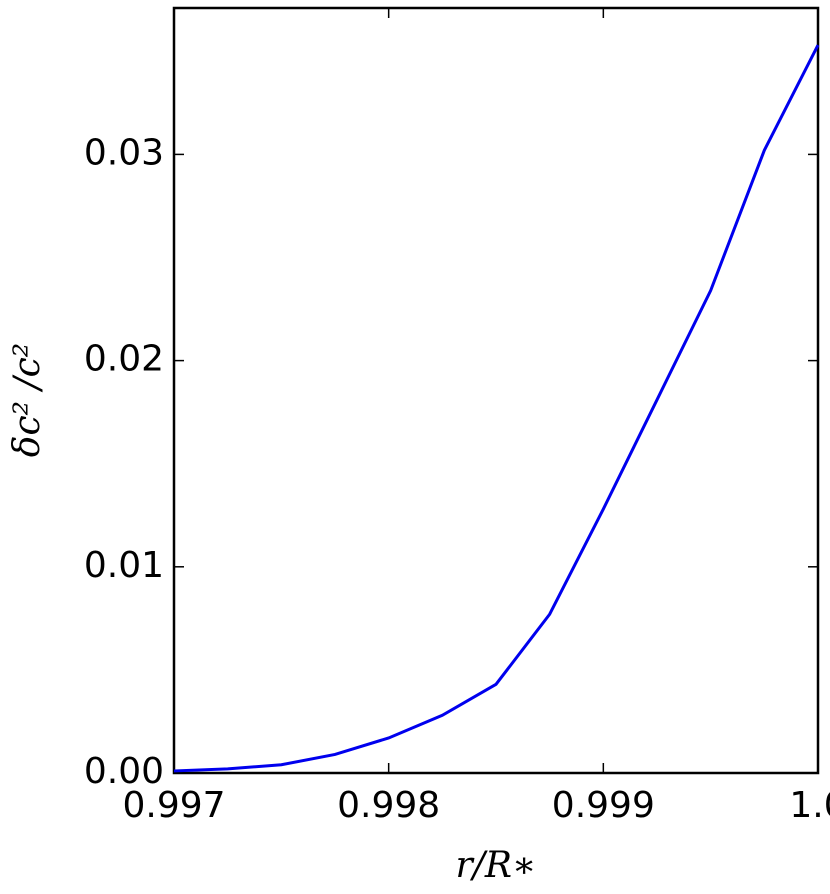  Describe the element at coordinates (124, 152) in the screenshot. I see `y-tick-label: 0.03` at that location.